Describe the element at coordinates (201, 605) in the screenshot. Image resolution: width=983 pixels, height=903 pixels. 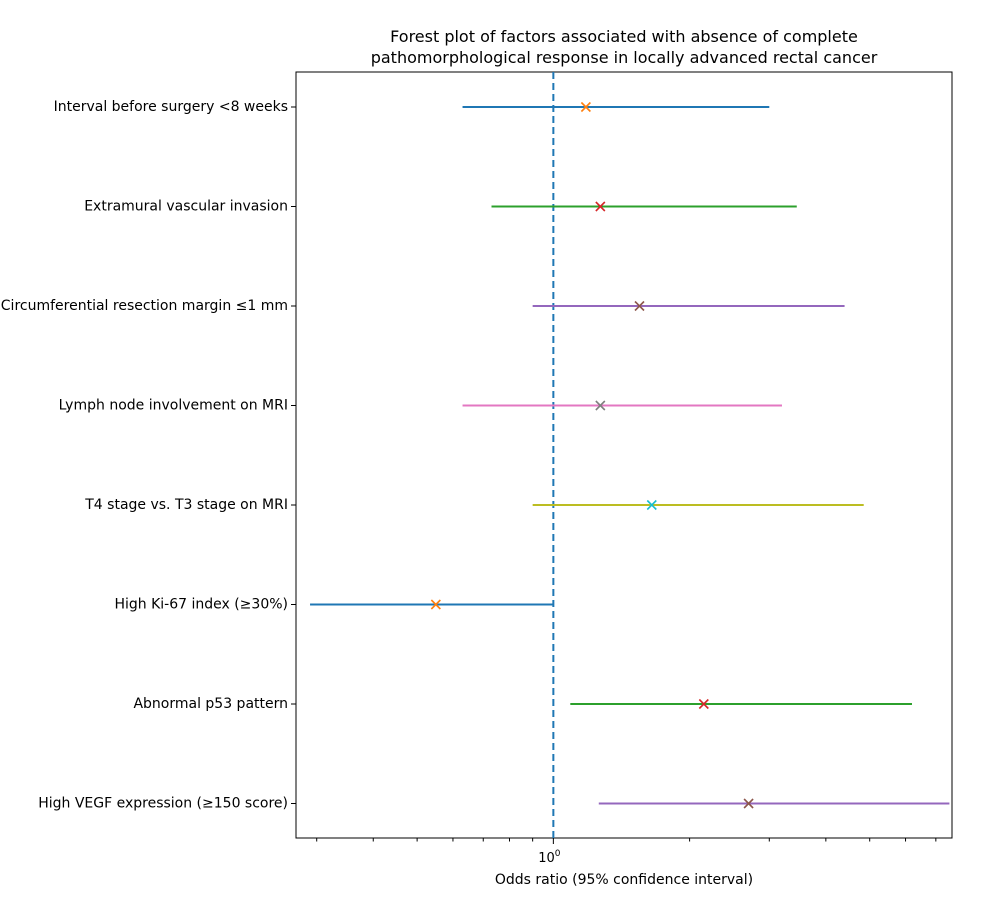
I see `factor-label: High Ki-67 index (≥30%)` at that location.